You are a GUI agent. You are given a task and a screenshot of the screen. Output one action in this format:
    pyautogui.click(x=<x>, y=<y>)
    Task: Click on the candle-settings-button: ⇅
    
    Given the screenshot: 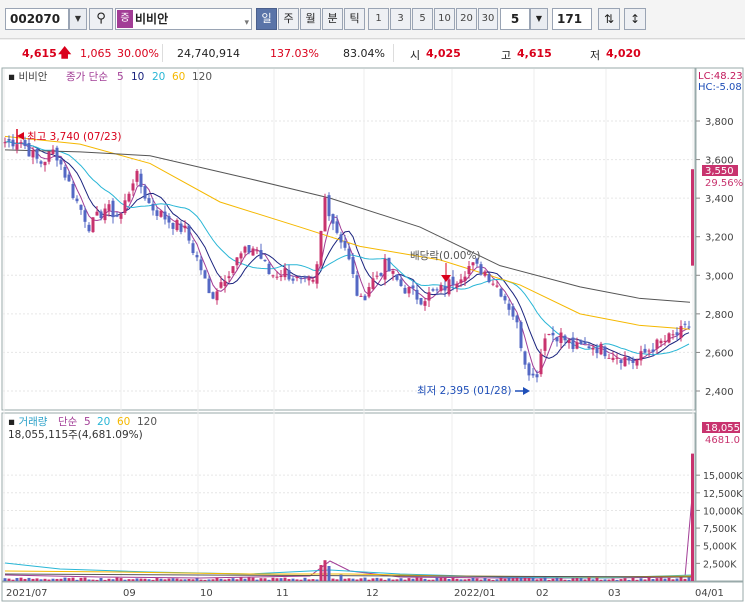 What is the action you would take?
    pyautogui.click(x=609, y=19)
    